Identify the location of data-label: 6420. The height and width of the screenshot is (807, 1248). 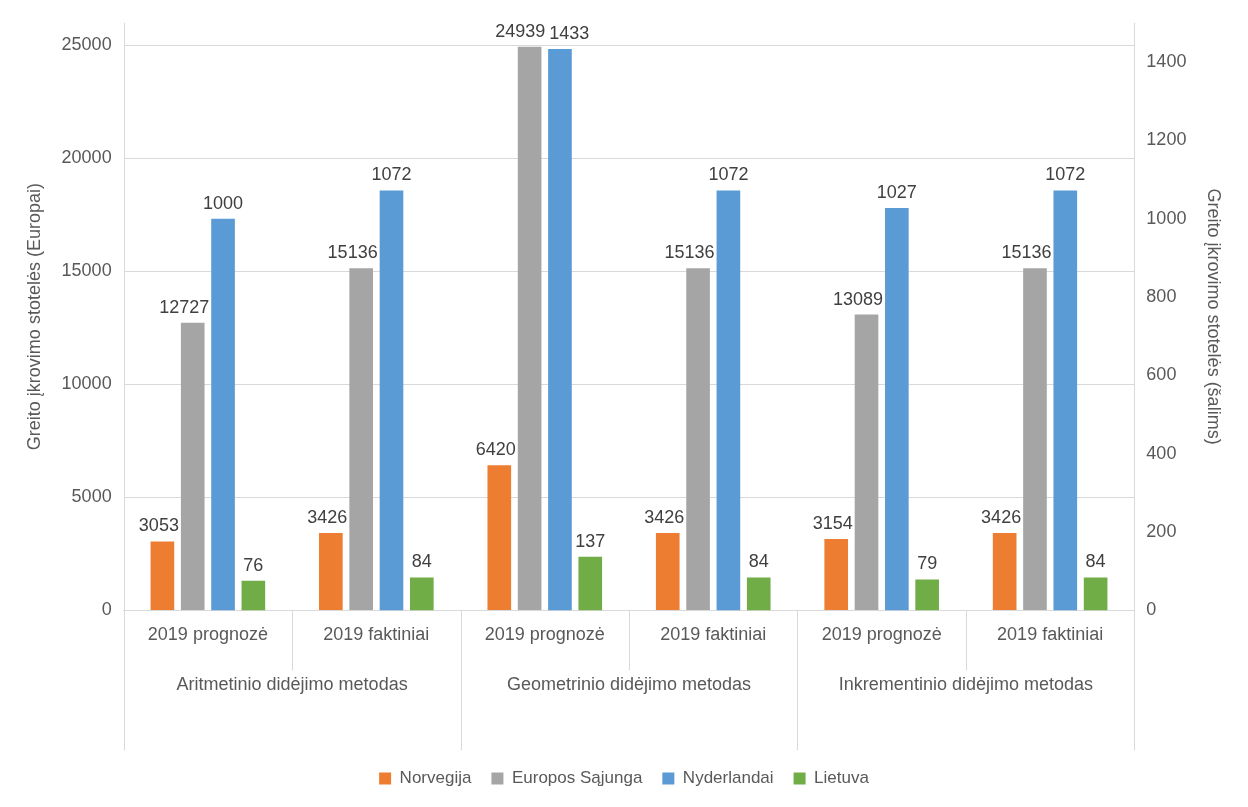
(495, 449).